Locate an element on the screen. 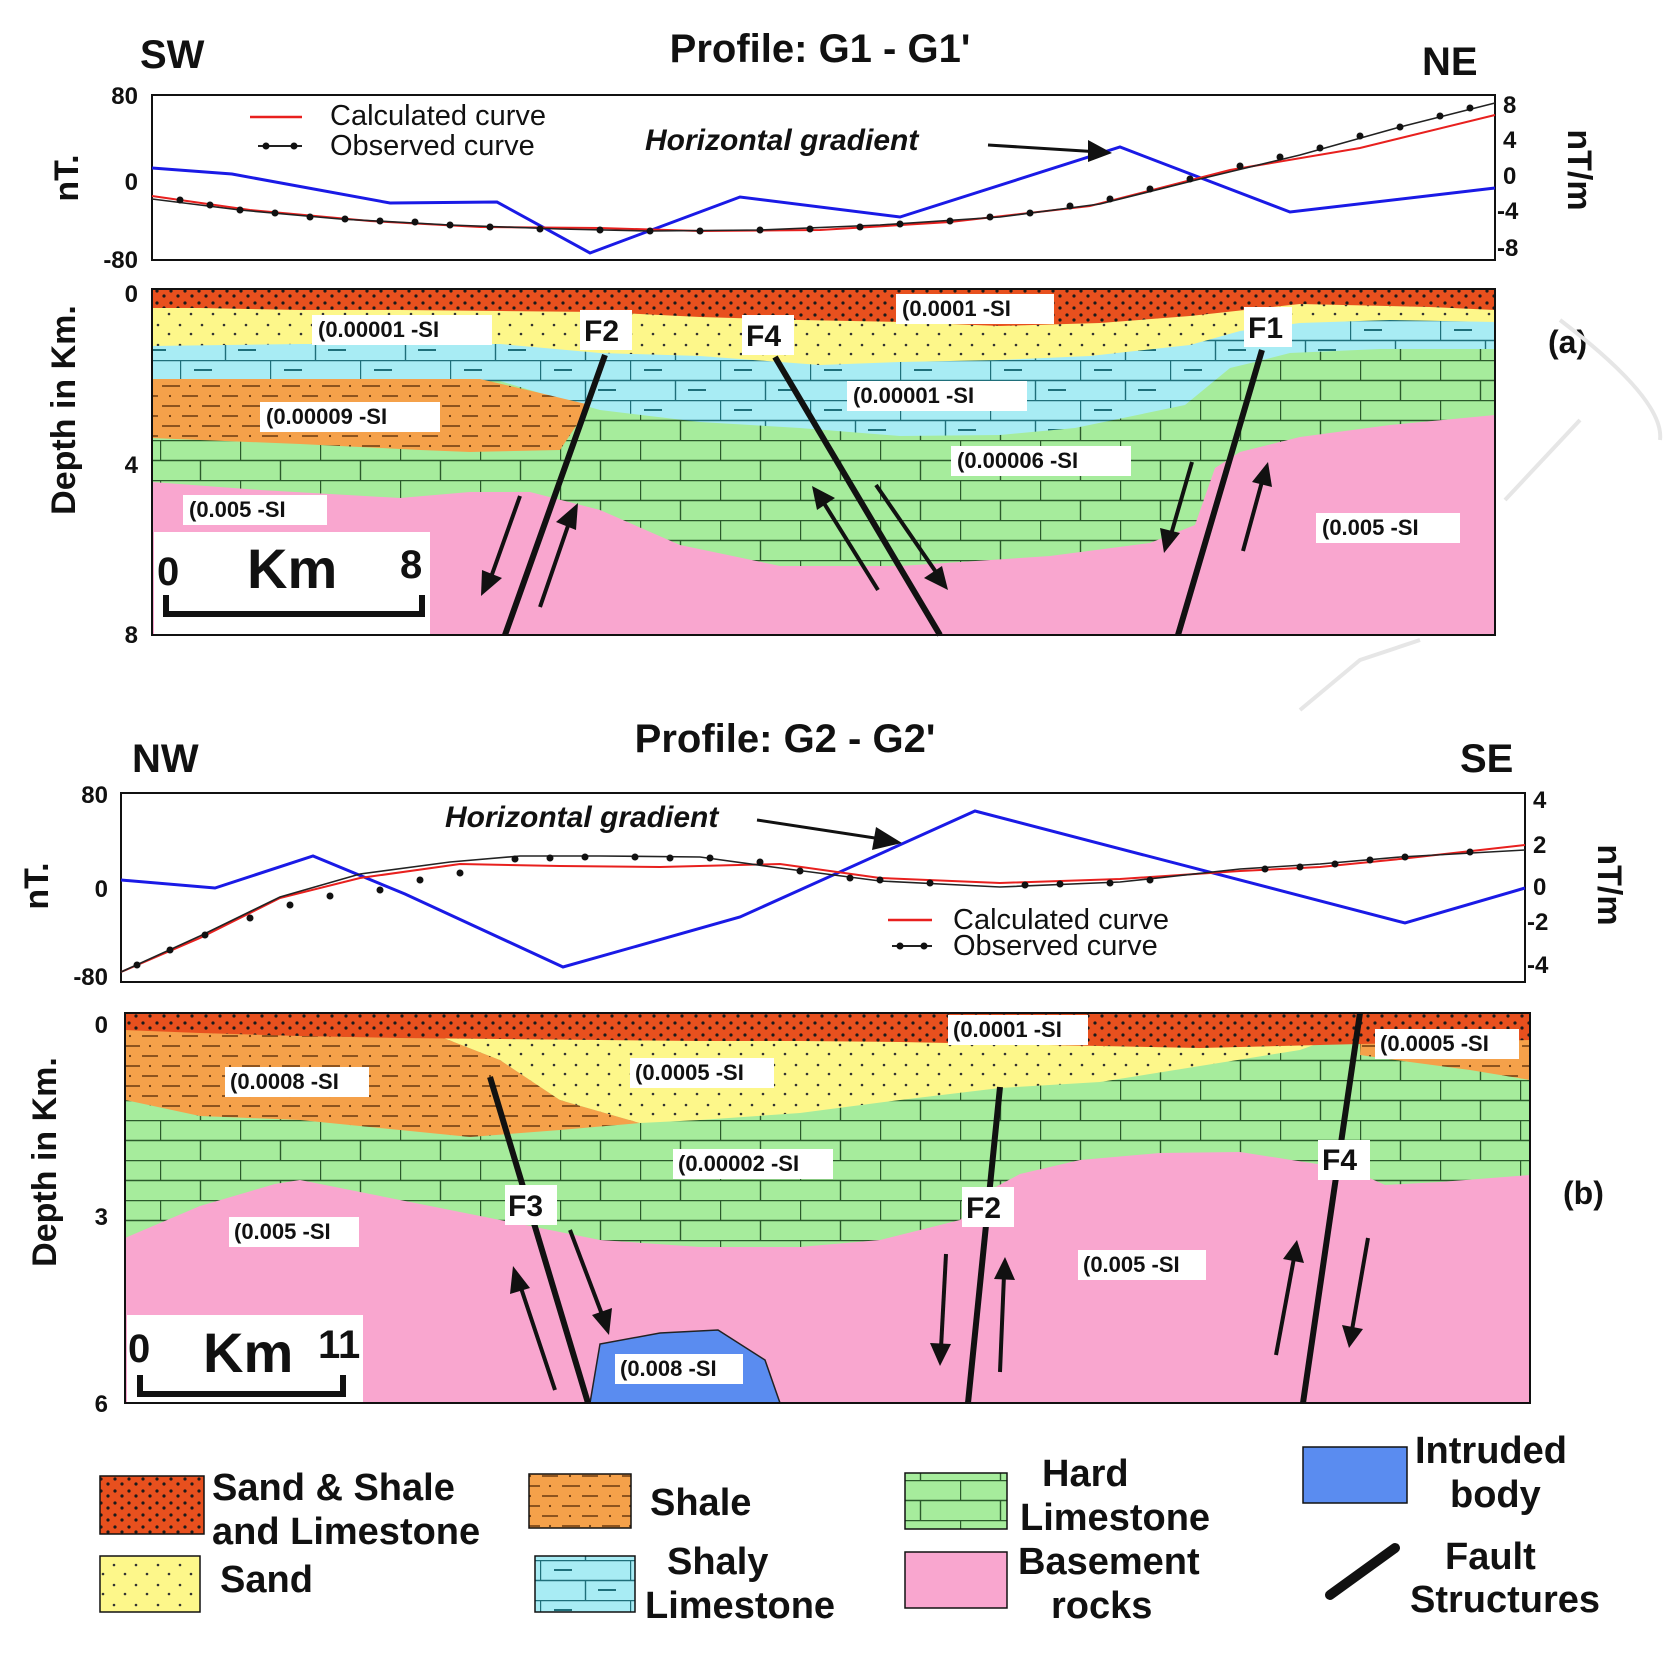 This screenshot has height=1676, width=1675. profile-b-scale-left: 0 is located at coordinates (139, 1349).